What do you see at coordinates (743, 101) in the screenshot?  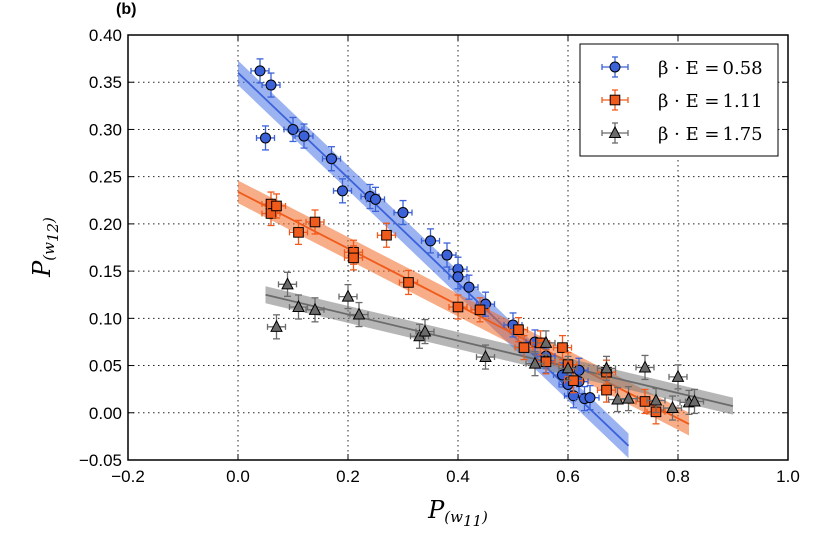 I see `legend-entry-2-value: 1.11` at bounding box center [743, 101].